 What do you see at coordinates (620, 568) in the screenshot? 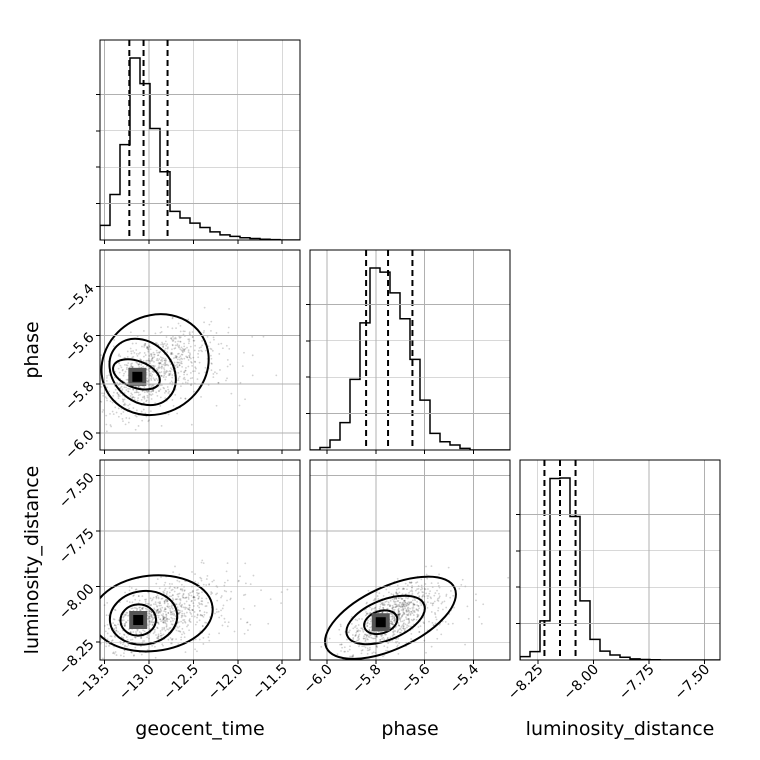
I see `histogram-luminosity-distance` at bounding box center [620, 568].